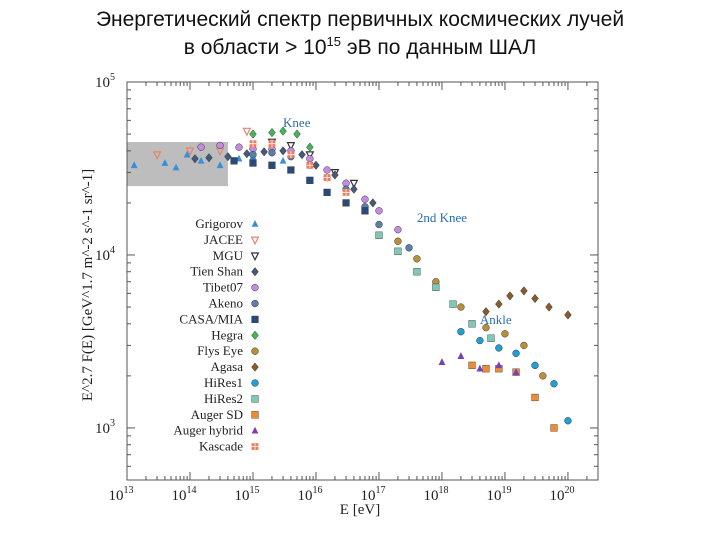  What do you see at coordinates (561, 494) in the screenshot?
I see `x-tick-label: 1020` at bounding box center [561, 494].